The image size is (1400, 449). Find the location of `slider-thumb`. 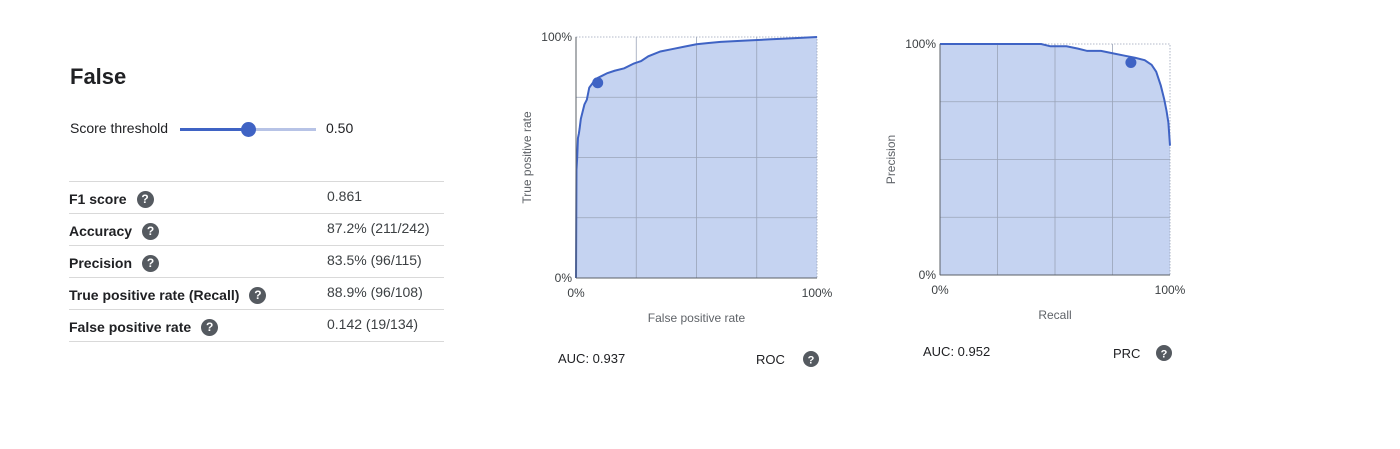

slider-thumb is located at coordinates (248, 129).